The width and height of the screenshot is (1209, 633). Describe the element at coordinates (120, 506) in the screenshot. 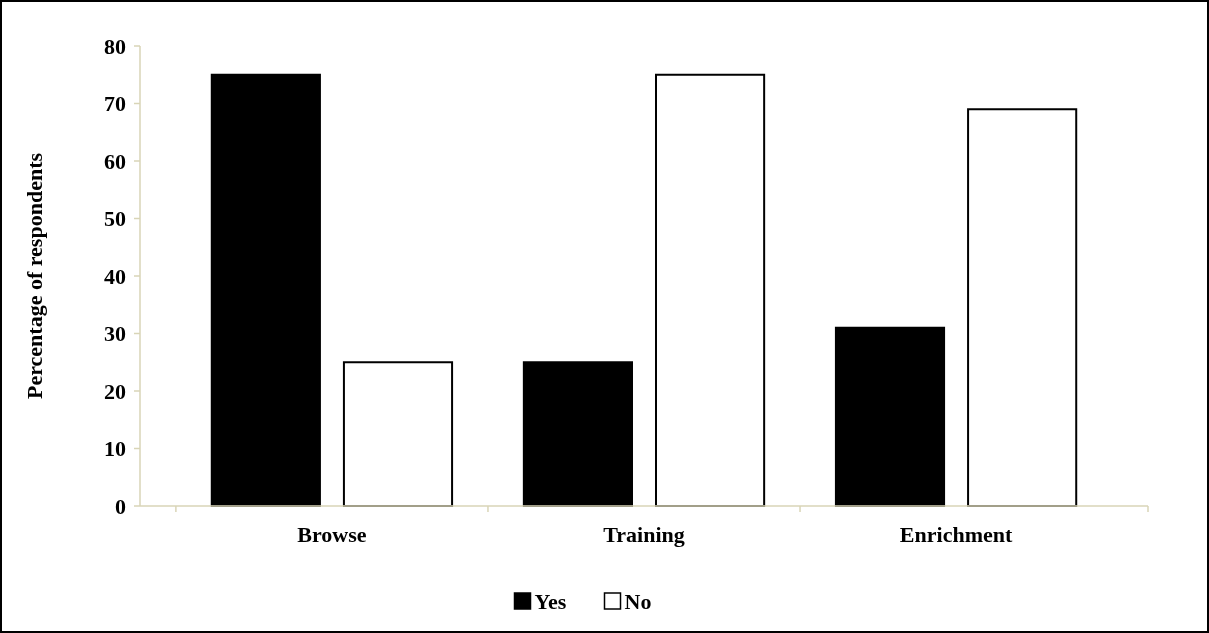

I see `y-tick-label: 0` at that location.